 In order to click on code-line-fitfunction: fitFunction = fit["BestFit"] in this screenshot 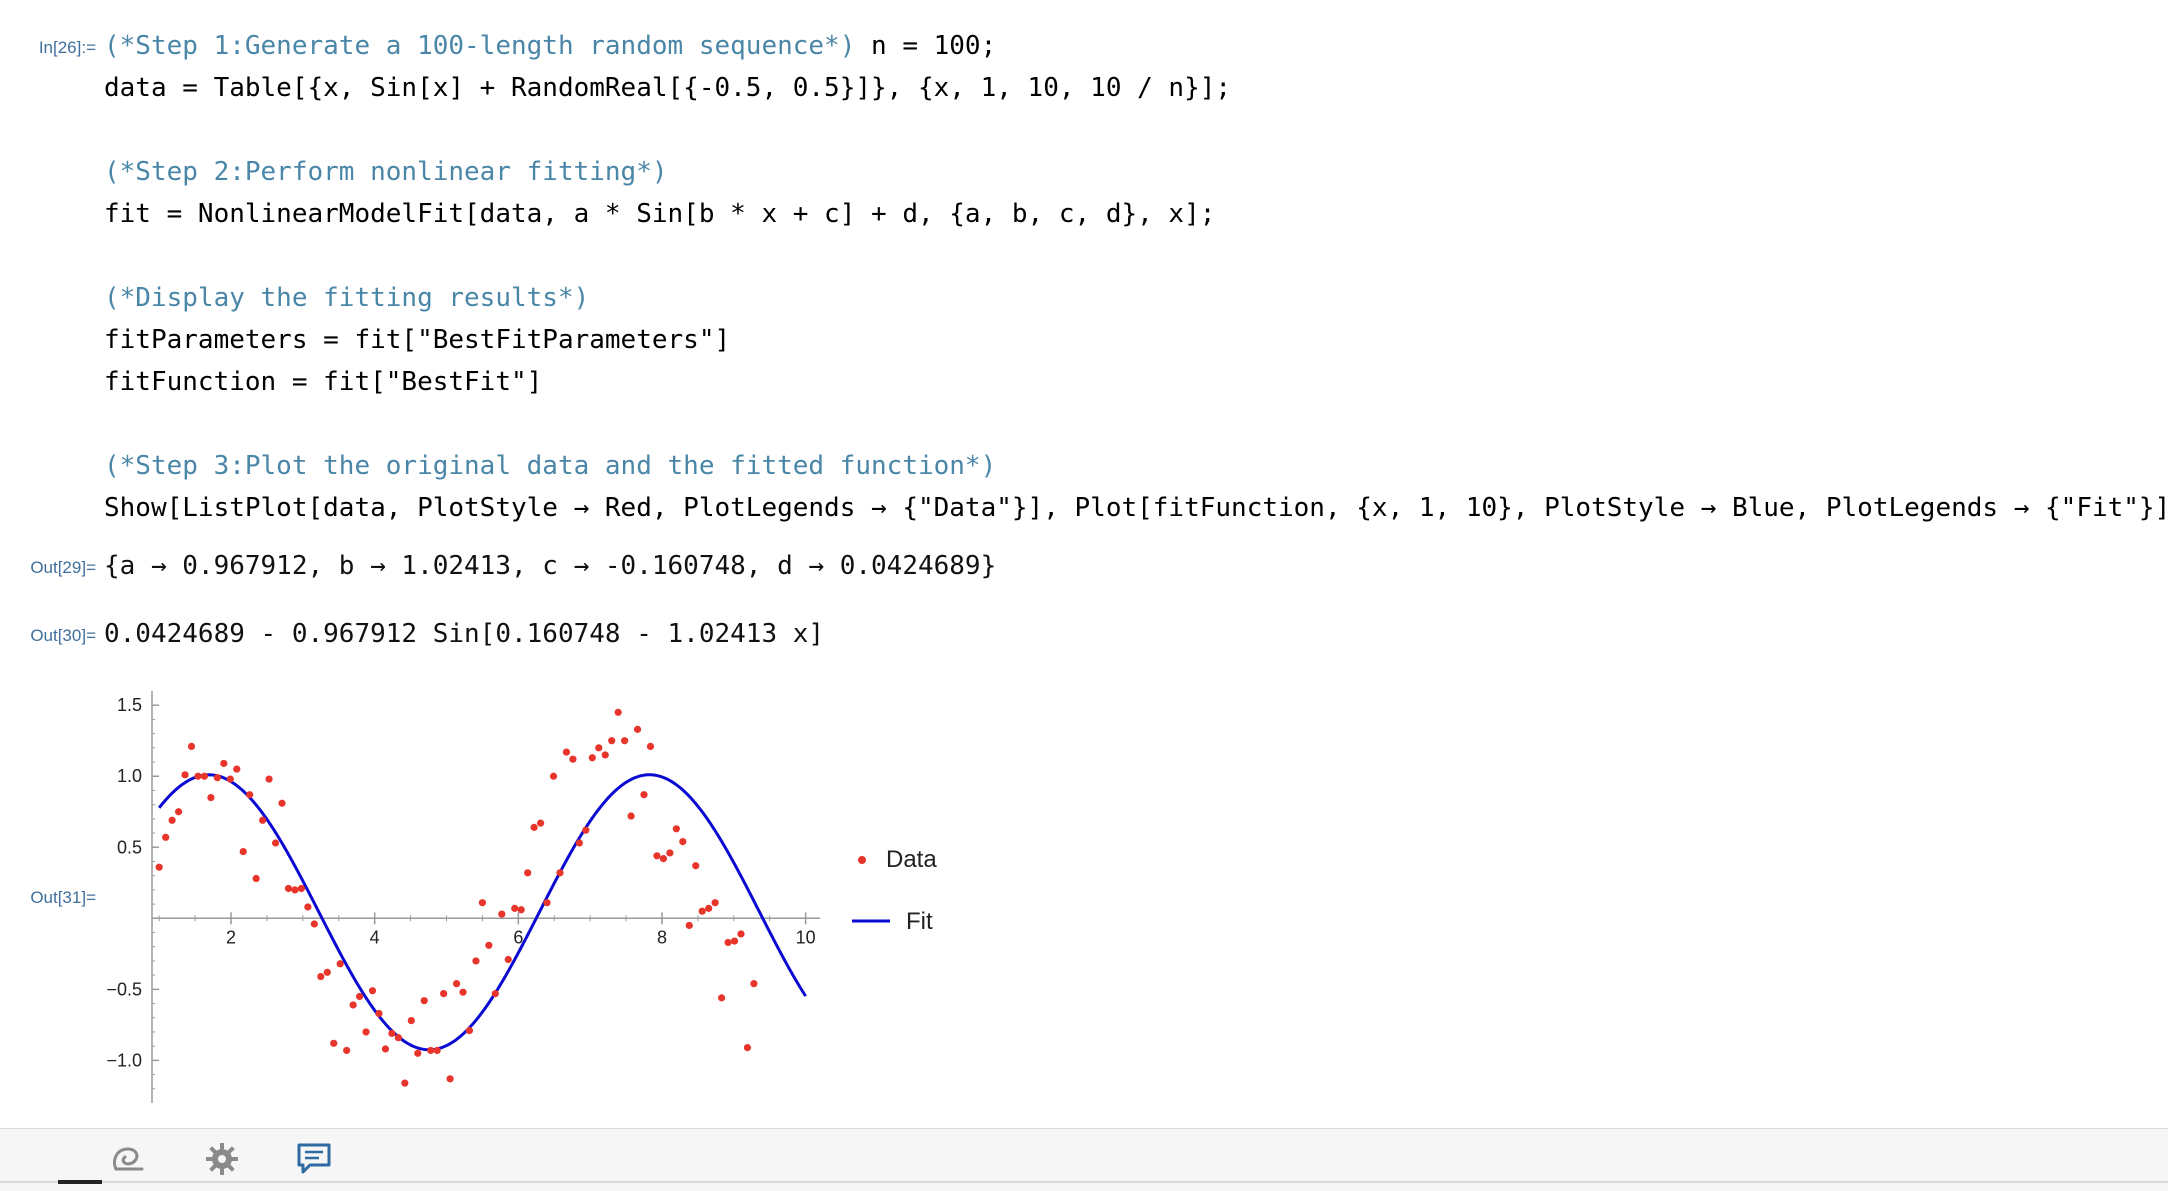, I will do `click(323, 382)`.